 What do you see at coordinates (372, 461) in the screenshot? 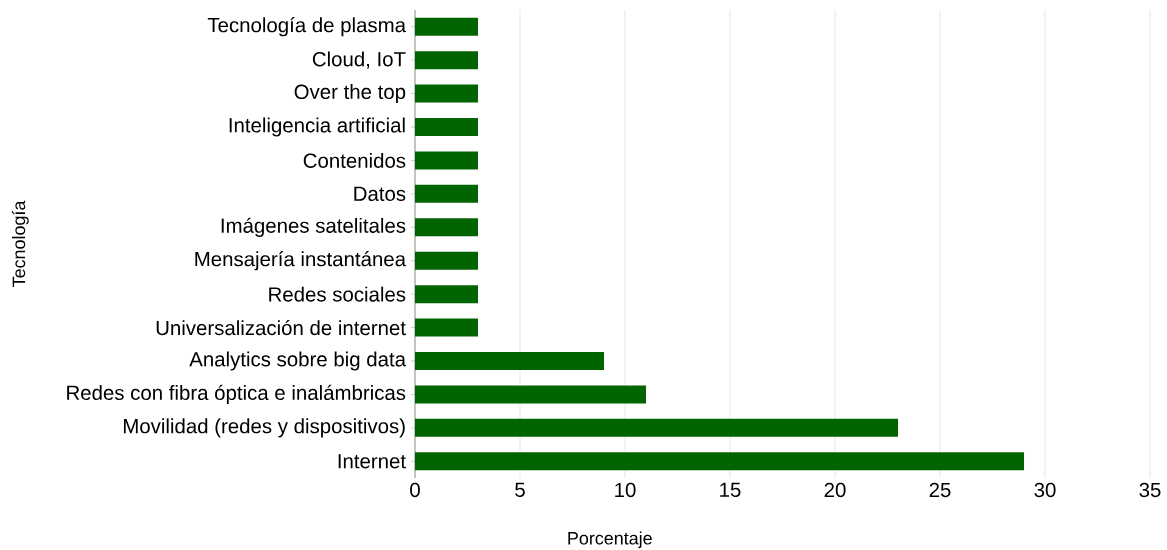
I see `y-tick-label: Internet` at bounding box center [372, 461].